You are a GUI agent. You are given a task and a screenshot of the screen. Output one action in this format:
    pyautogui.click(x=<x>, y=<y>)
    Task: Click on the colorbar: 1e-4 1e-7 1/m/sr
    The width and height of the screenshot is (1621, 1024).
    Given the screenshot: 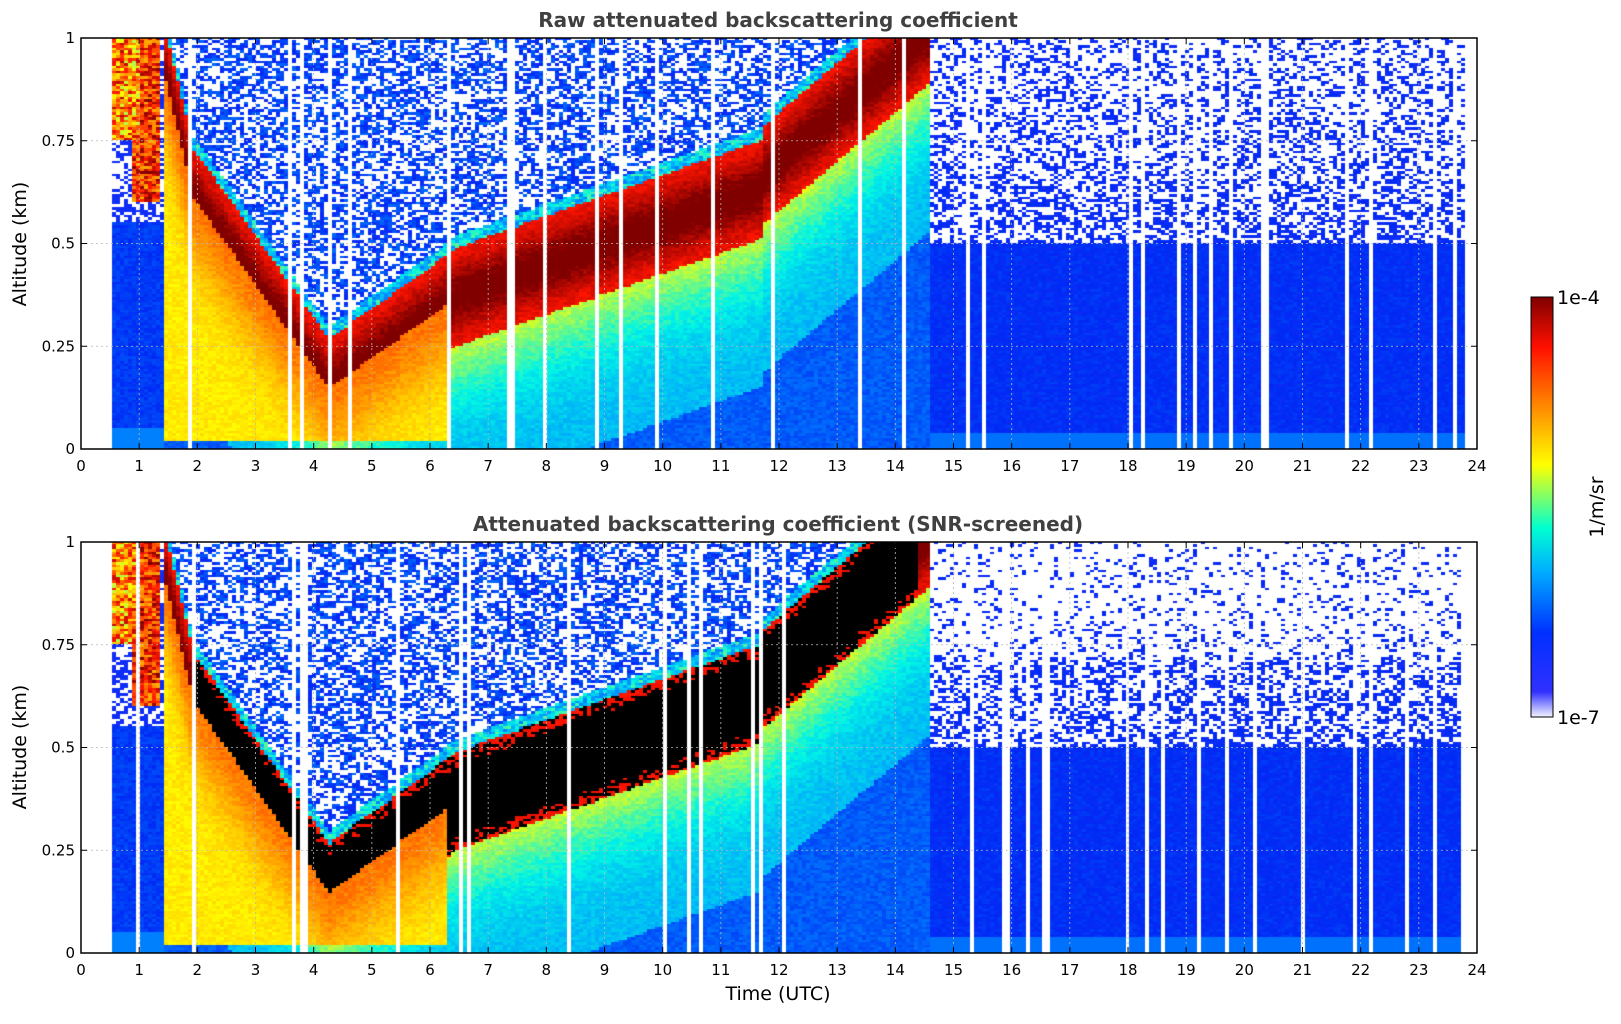 What is the action you would take?
    pyautogui.click(x=1569, y=508)
    